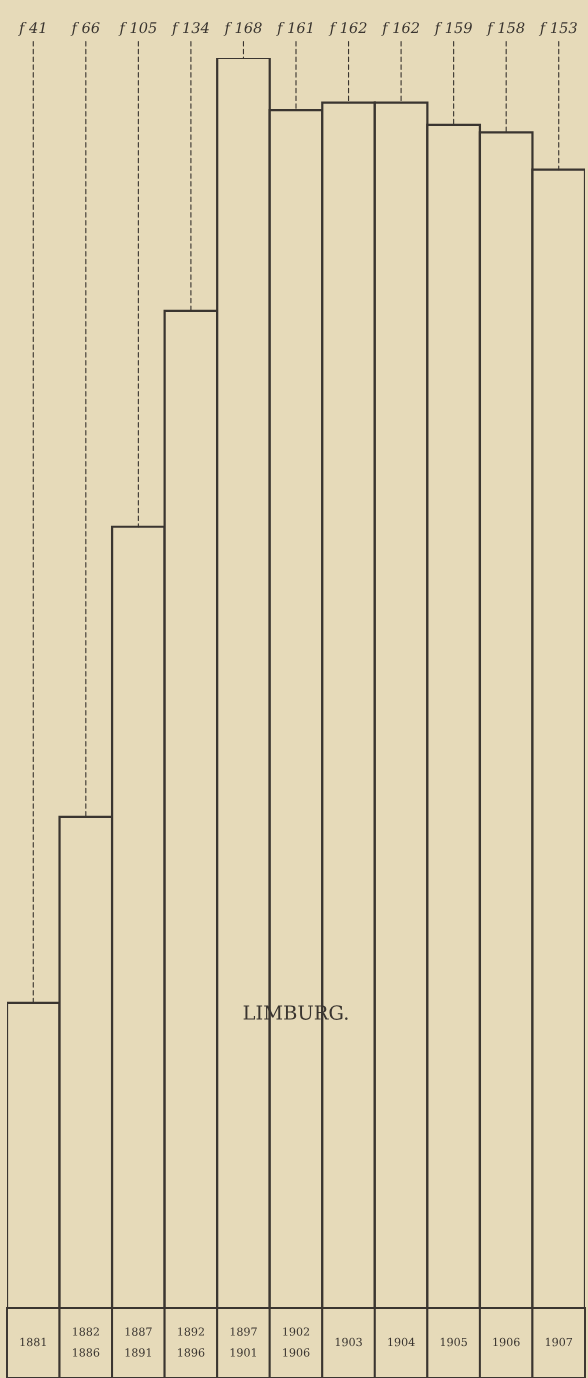  I want to click on x-tick-label: 1892 1896, so click(191, 1342).